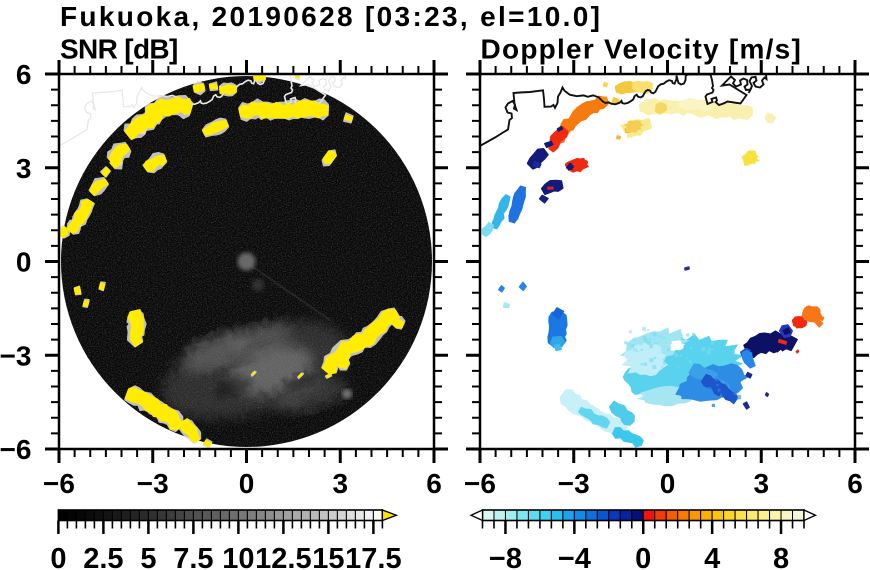 The height and width of the screenshot is (570, 870). What do you see at coordinates (103, 556) in the screenshot?
I see `svg-text: 2.5` at bounding box center [103, 556].